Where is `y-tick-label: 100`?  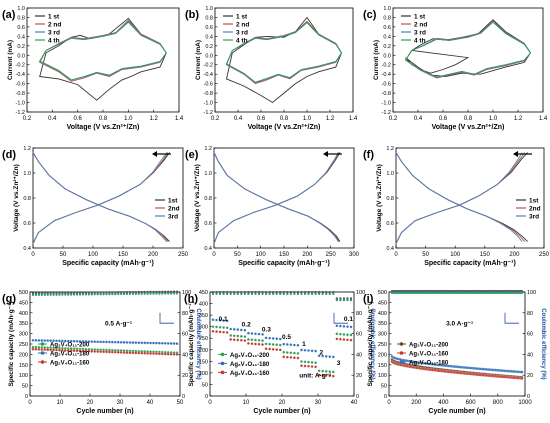
y-tick-label: 100 is located at coordinates (382, 376).